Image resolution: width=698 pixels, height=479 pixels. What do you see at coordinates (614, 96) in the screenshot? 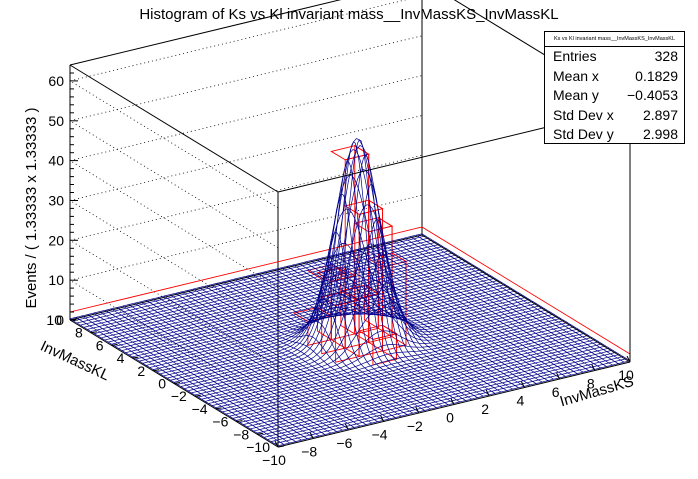
I see `stats-row-mean-y: Mean y −0.4053` at bounding box center [614, 96].